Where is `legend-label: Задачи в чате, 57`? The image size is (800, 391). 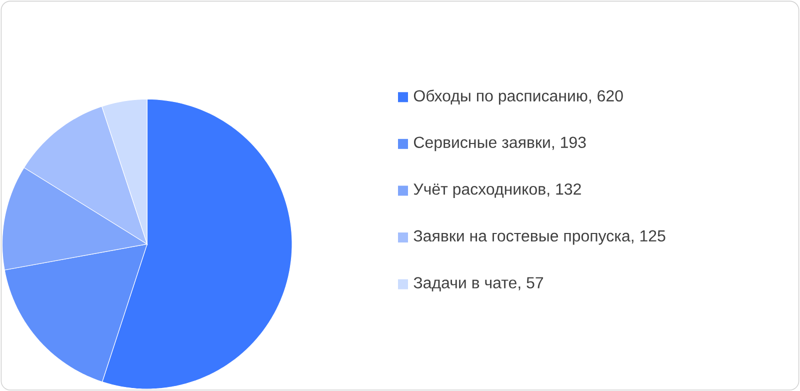 legend-label: Задачи в чате, 57 is located at coordinates (479, 284).